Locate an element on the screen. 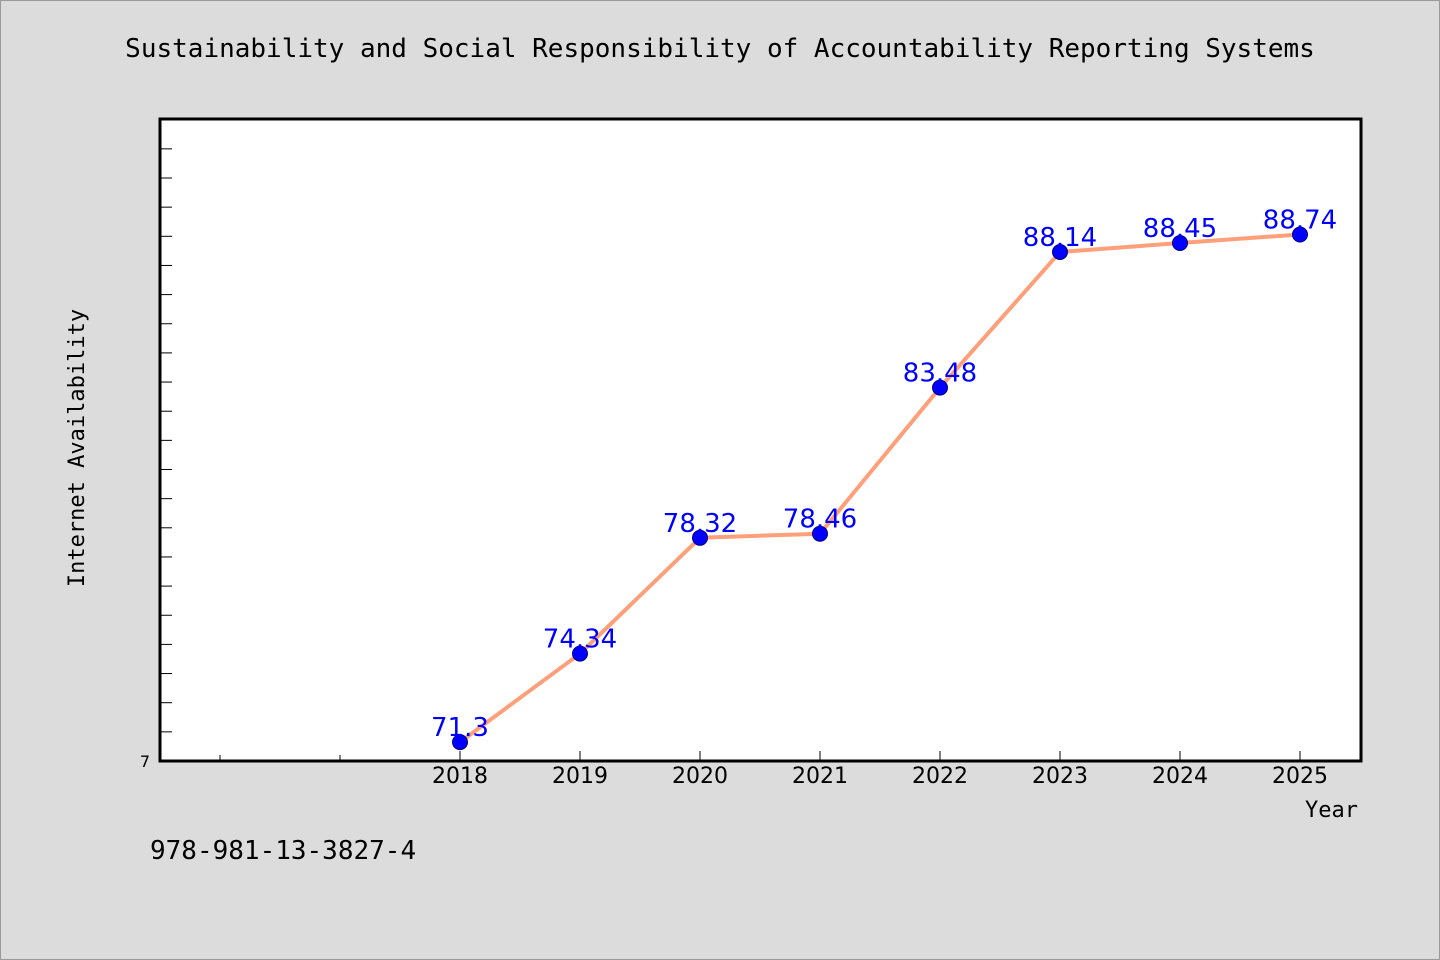 Image resolution: width=1440 pixels, height=960 pixels. data-label: 88.74 is located at coordinates (1300, 221).